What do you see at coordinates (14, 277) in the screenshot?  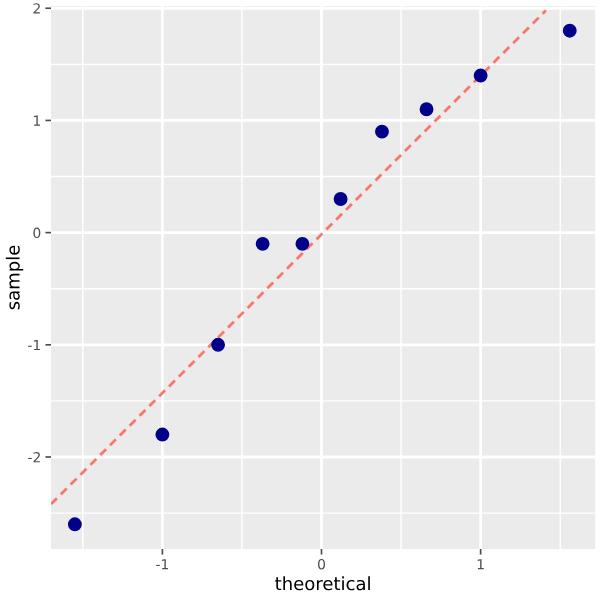 I see `y-axis-title: sample` at bounding box center [14, 277].